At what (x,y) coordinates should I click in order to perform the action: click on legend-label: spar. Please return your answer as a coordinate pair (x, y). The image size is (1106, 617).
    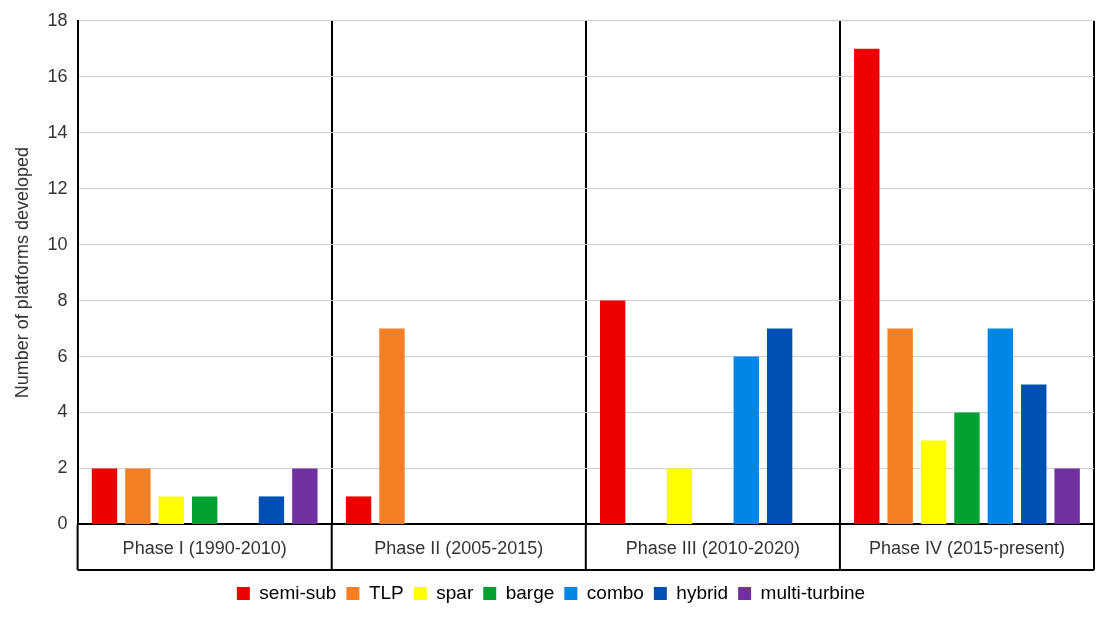
    Looking at the image, I should click on (455, 592).